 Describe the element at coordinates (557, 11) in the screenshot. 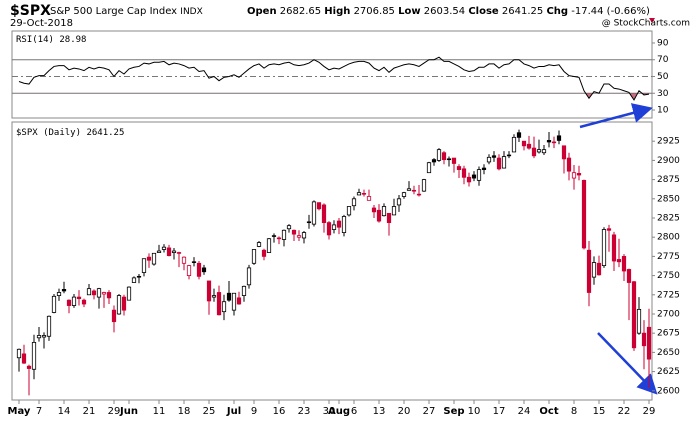

I see `chg-label: Chg` at that location.